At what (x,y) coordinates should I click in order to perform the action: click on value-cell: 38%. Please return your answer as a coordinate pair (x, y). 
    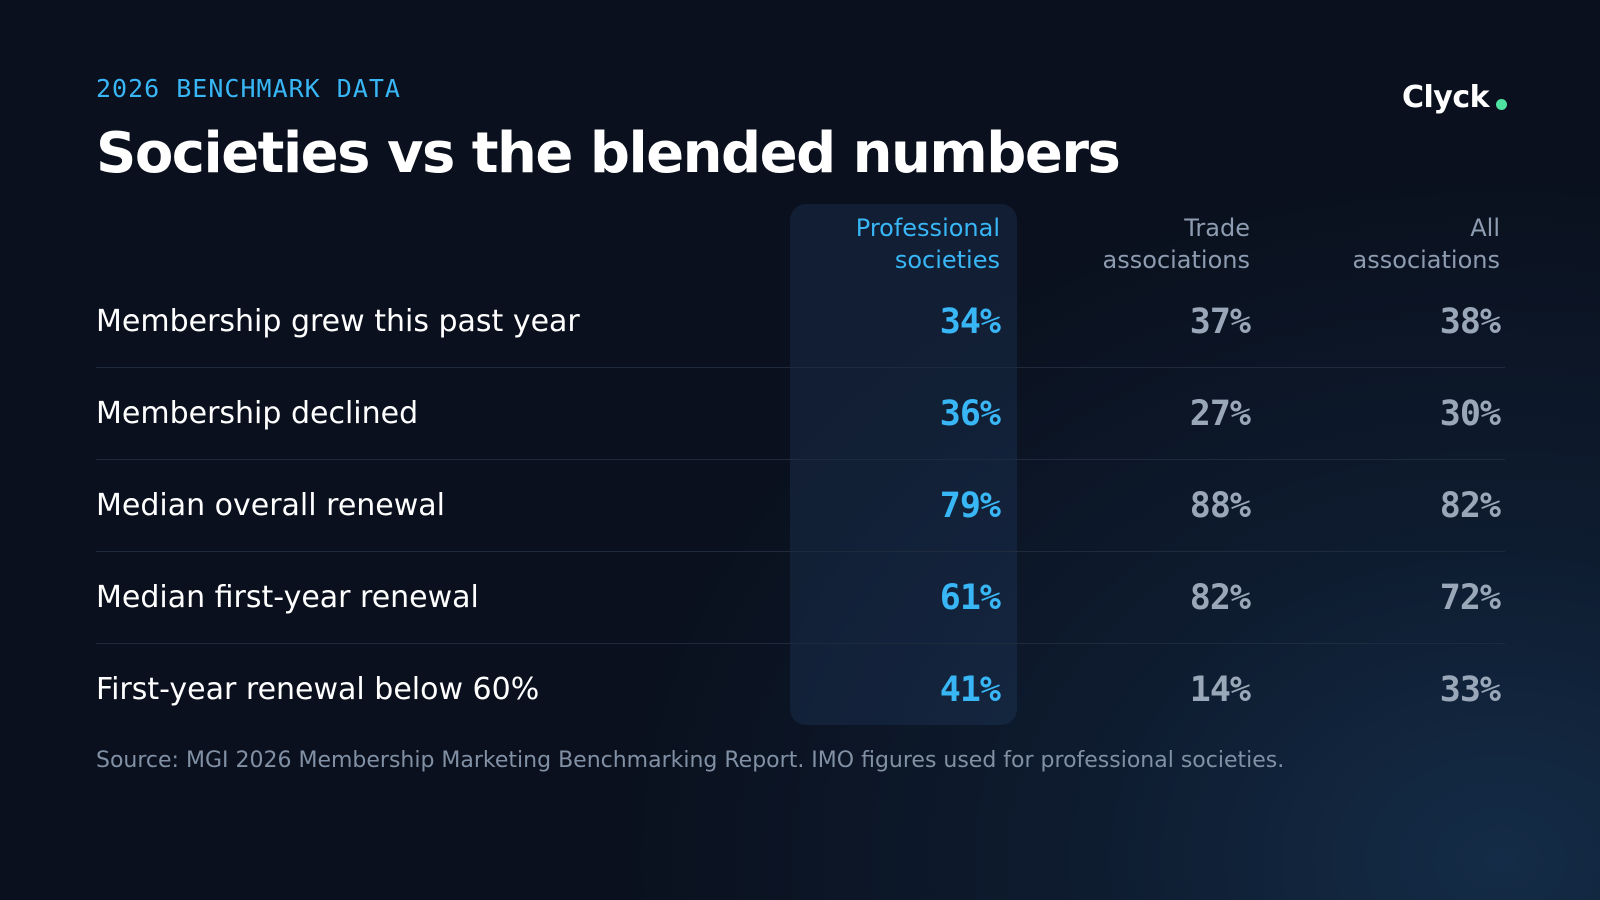
    Looking at the image, I should click on (1470, 322).